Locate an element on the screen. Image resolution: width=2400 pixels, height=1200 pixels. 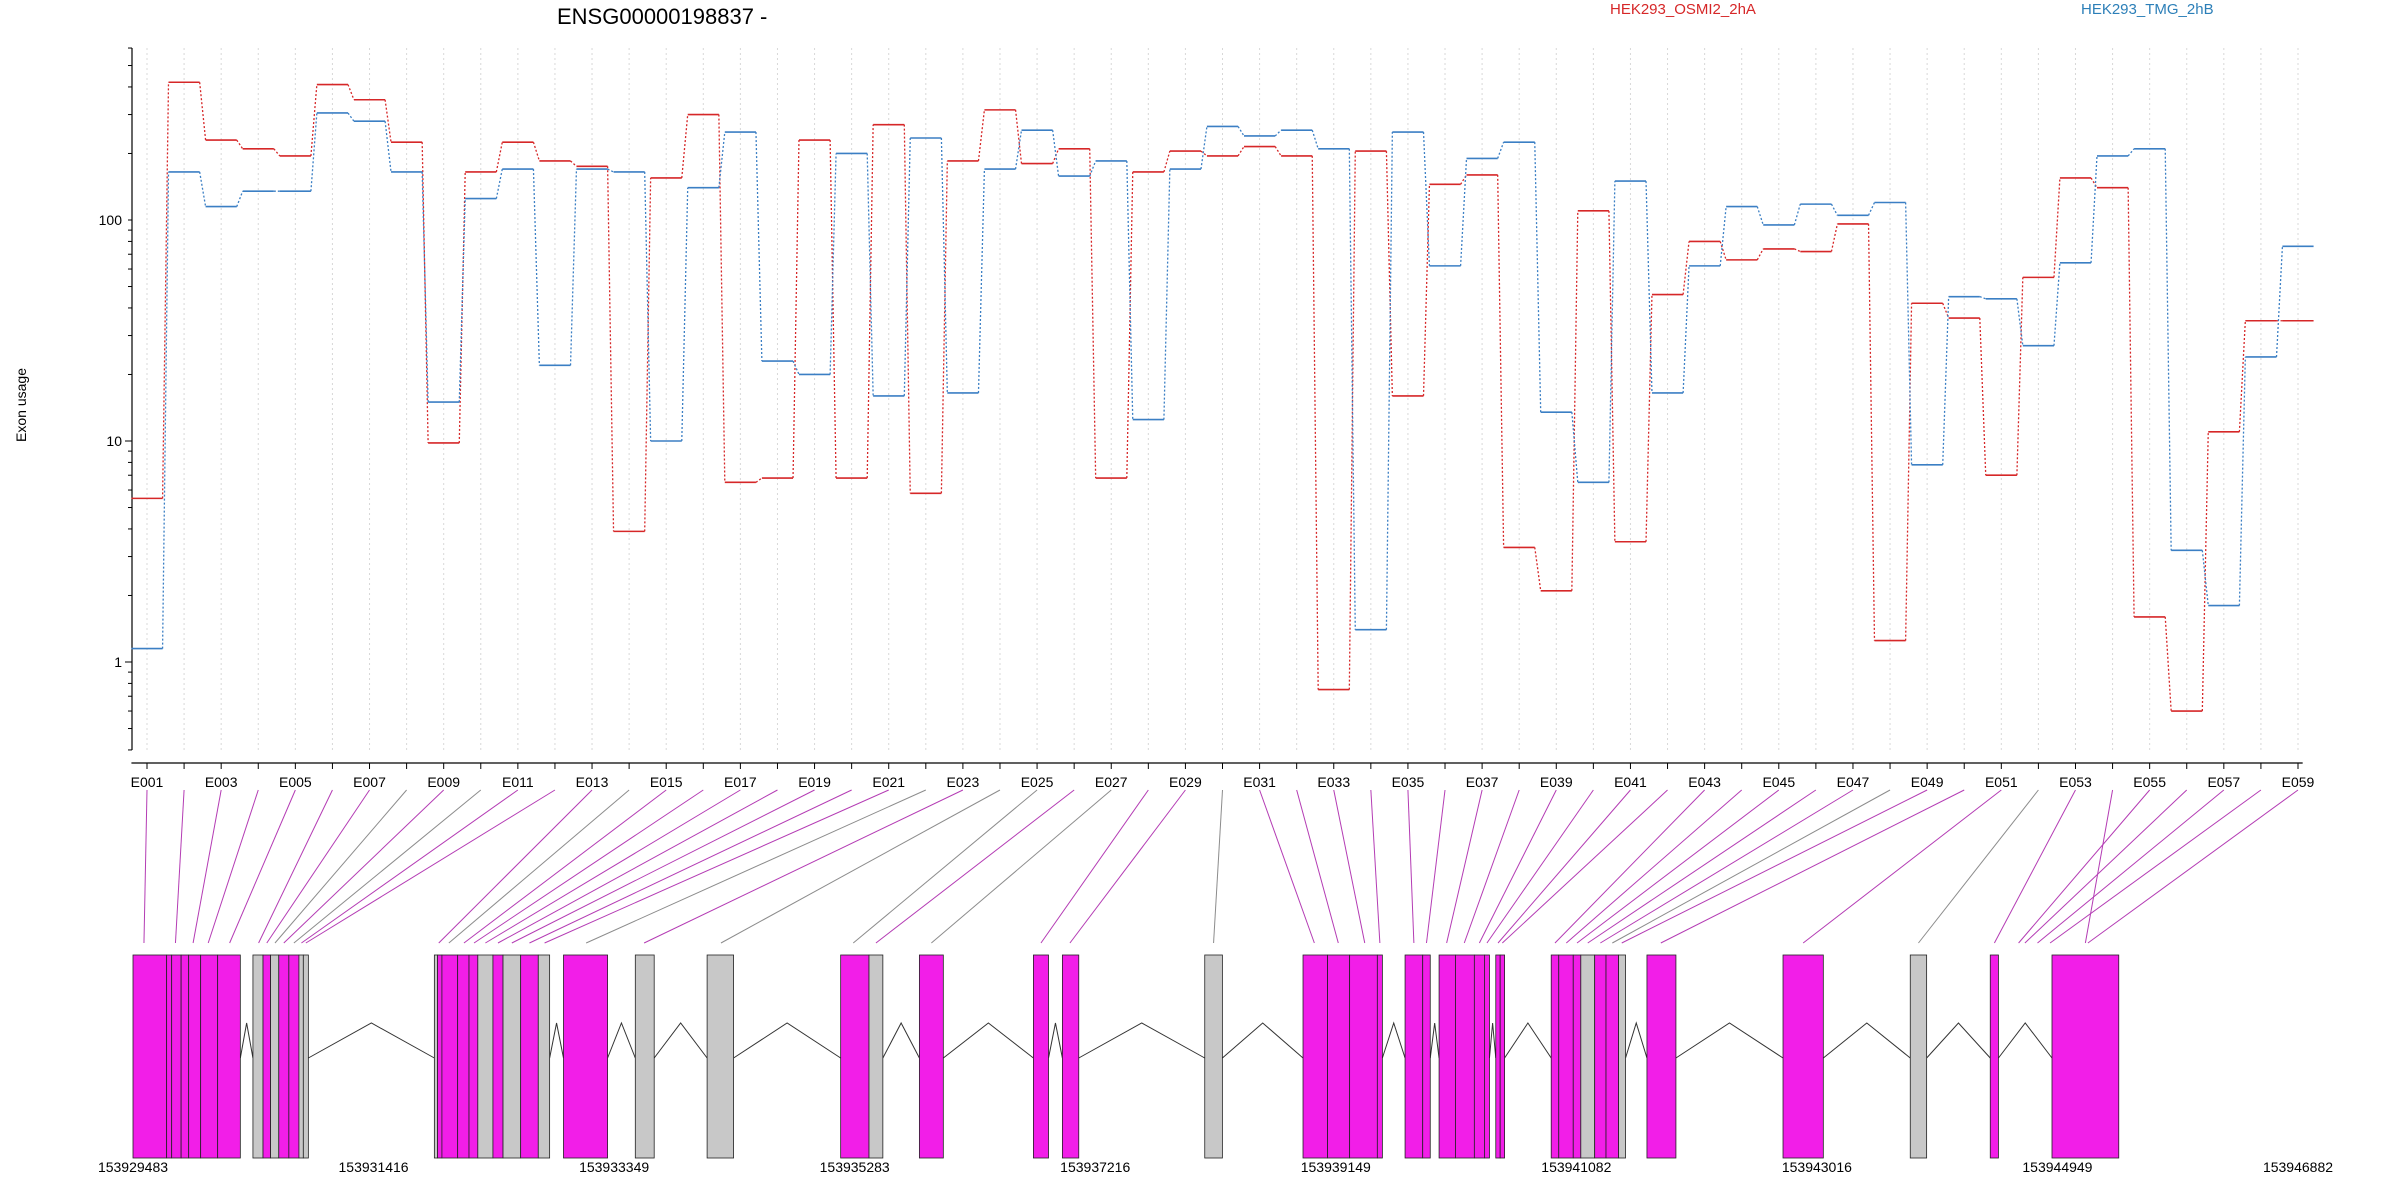
genomic-coordinate-label: 153941082 is located at coordinates (1576, 1167).